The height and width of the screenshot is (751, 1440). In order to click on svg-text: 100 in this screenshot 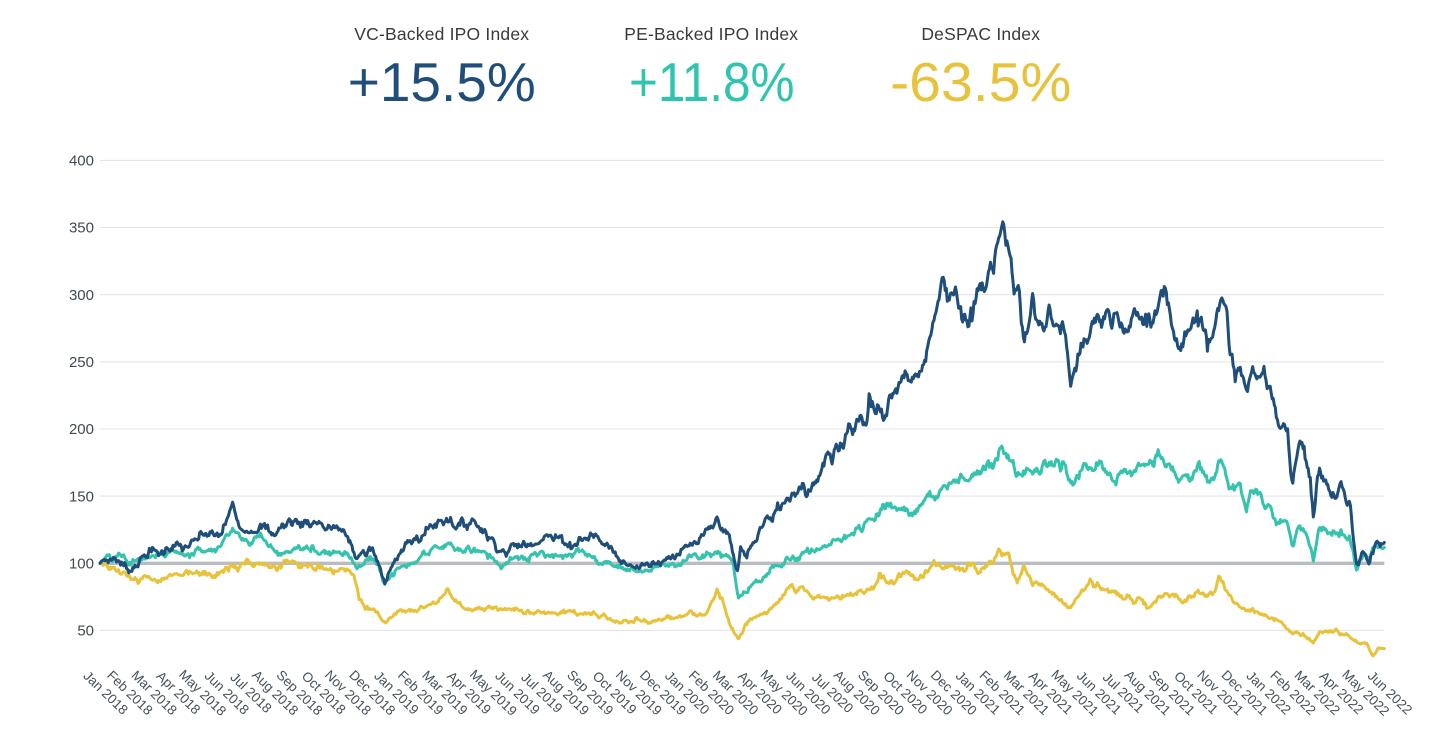, I will do `click(81, 564)`.